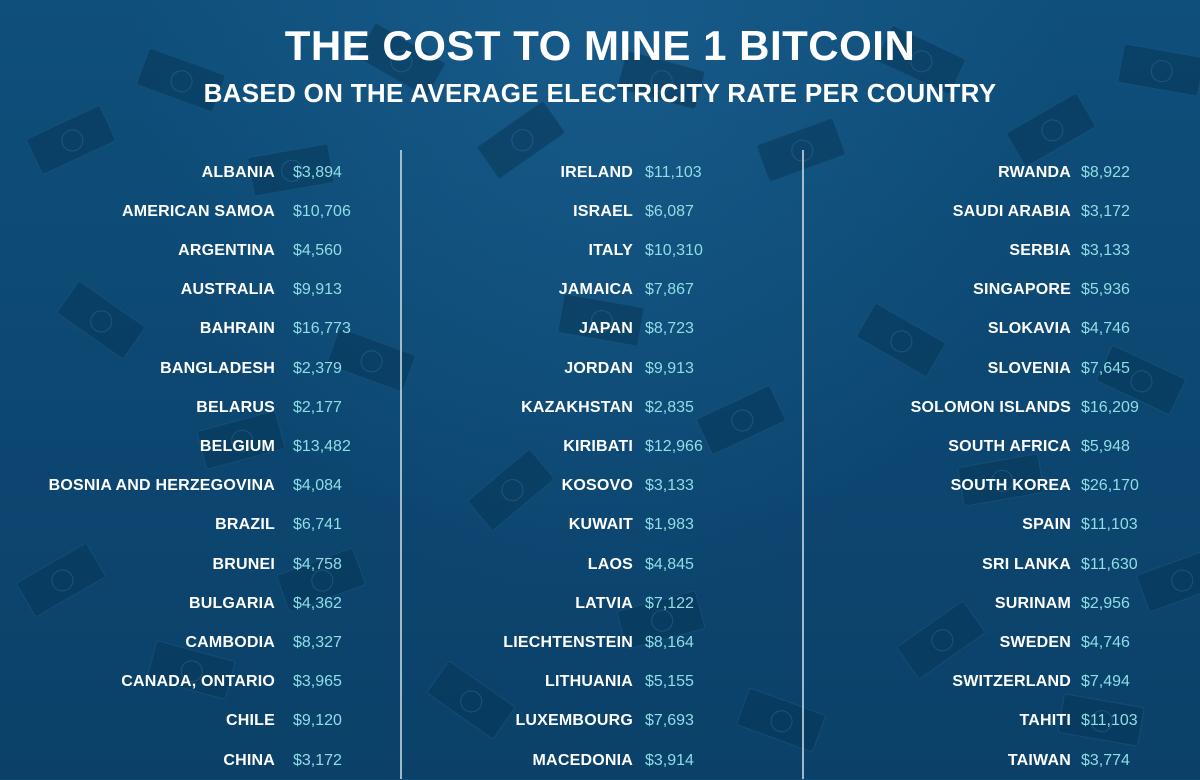  What do you see at coordinates (603, 211) in the screenshot?
I see `country-name: ISRAEL` at bounding box center [603, 211].